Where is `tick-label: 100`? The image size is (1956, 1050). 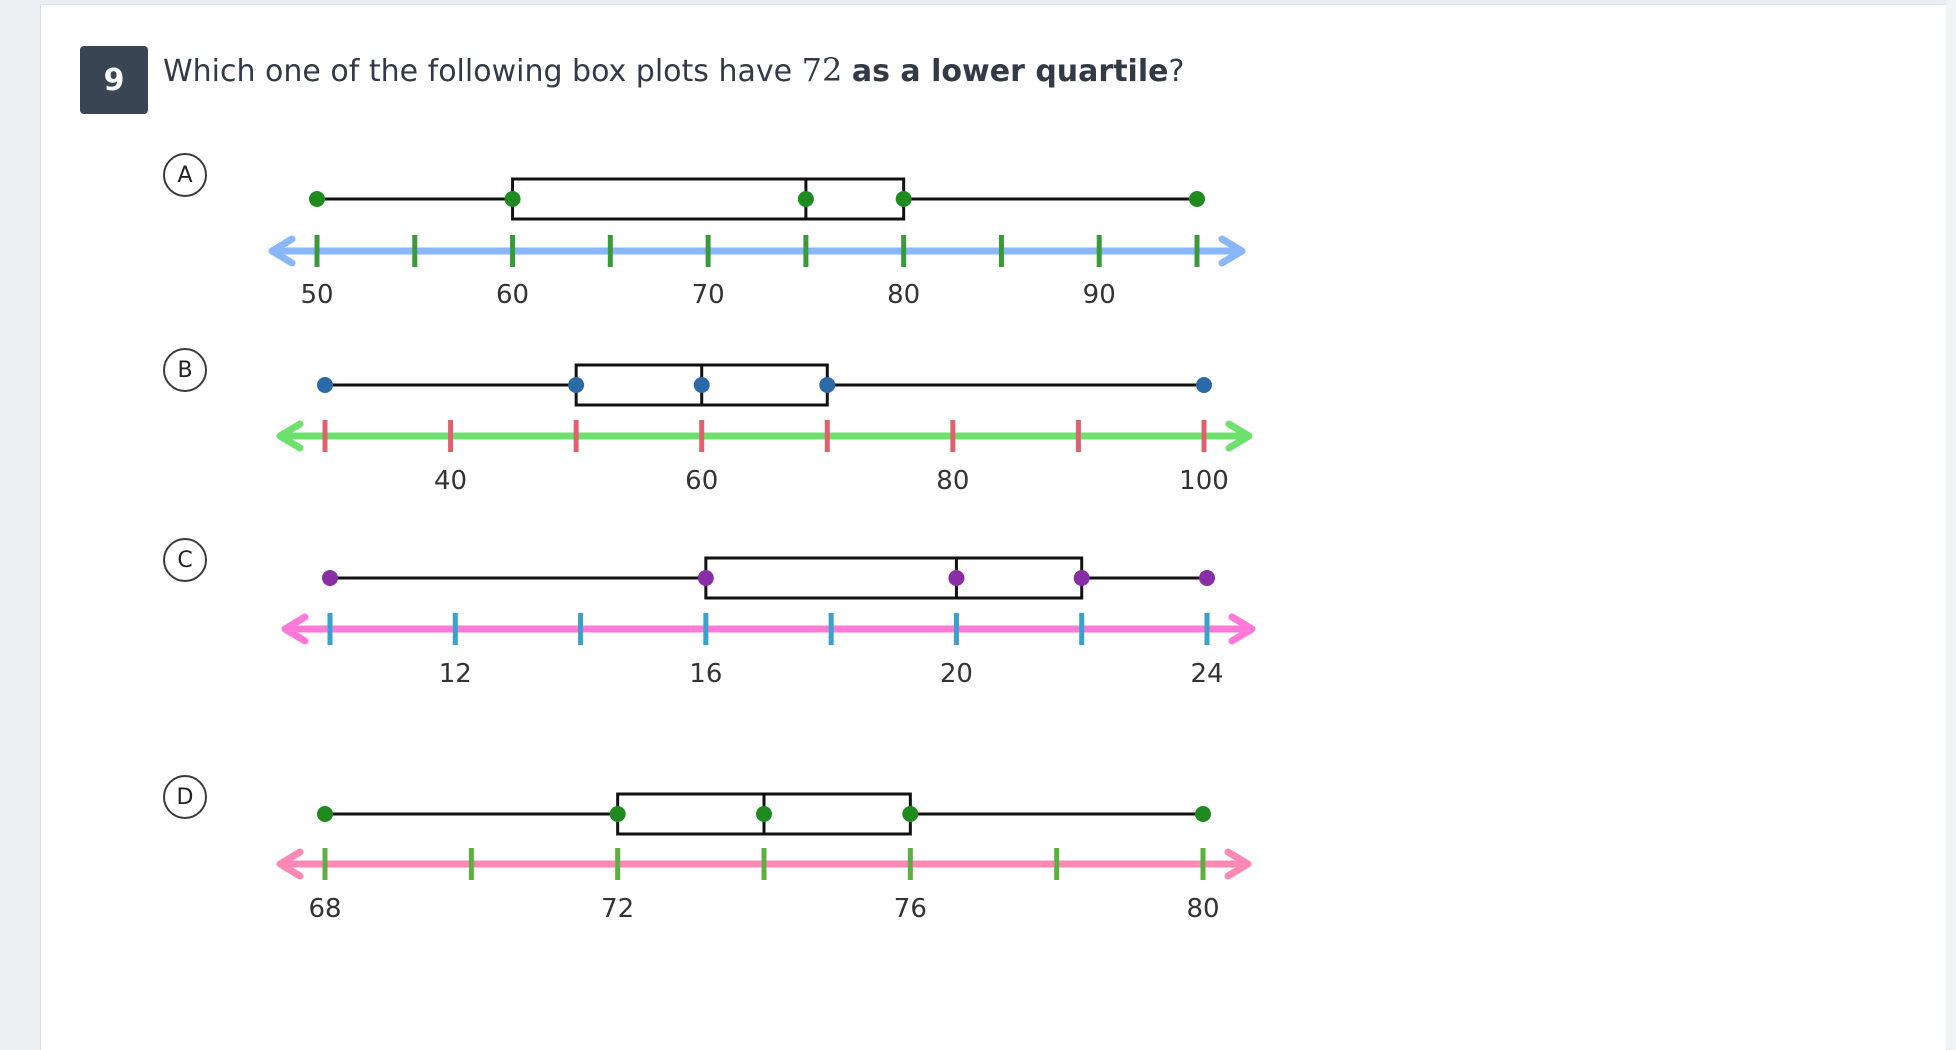
tick-label: 100 is located at coordinates (1204, 481).